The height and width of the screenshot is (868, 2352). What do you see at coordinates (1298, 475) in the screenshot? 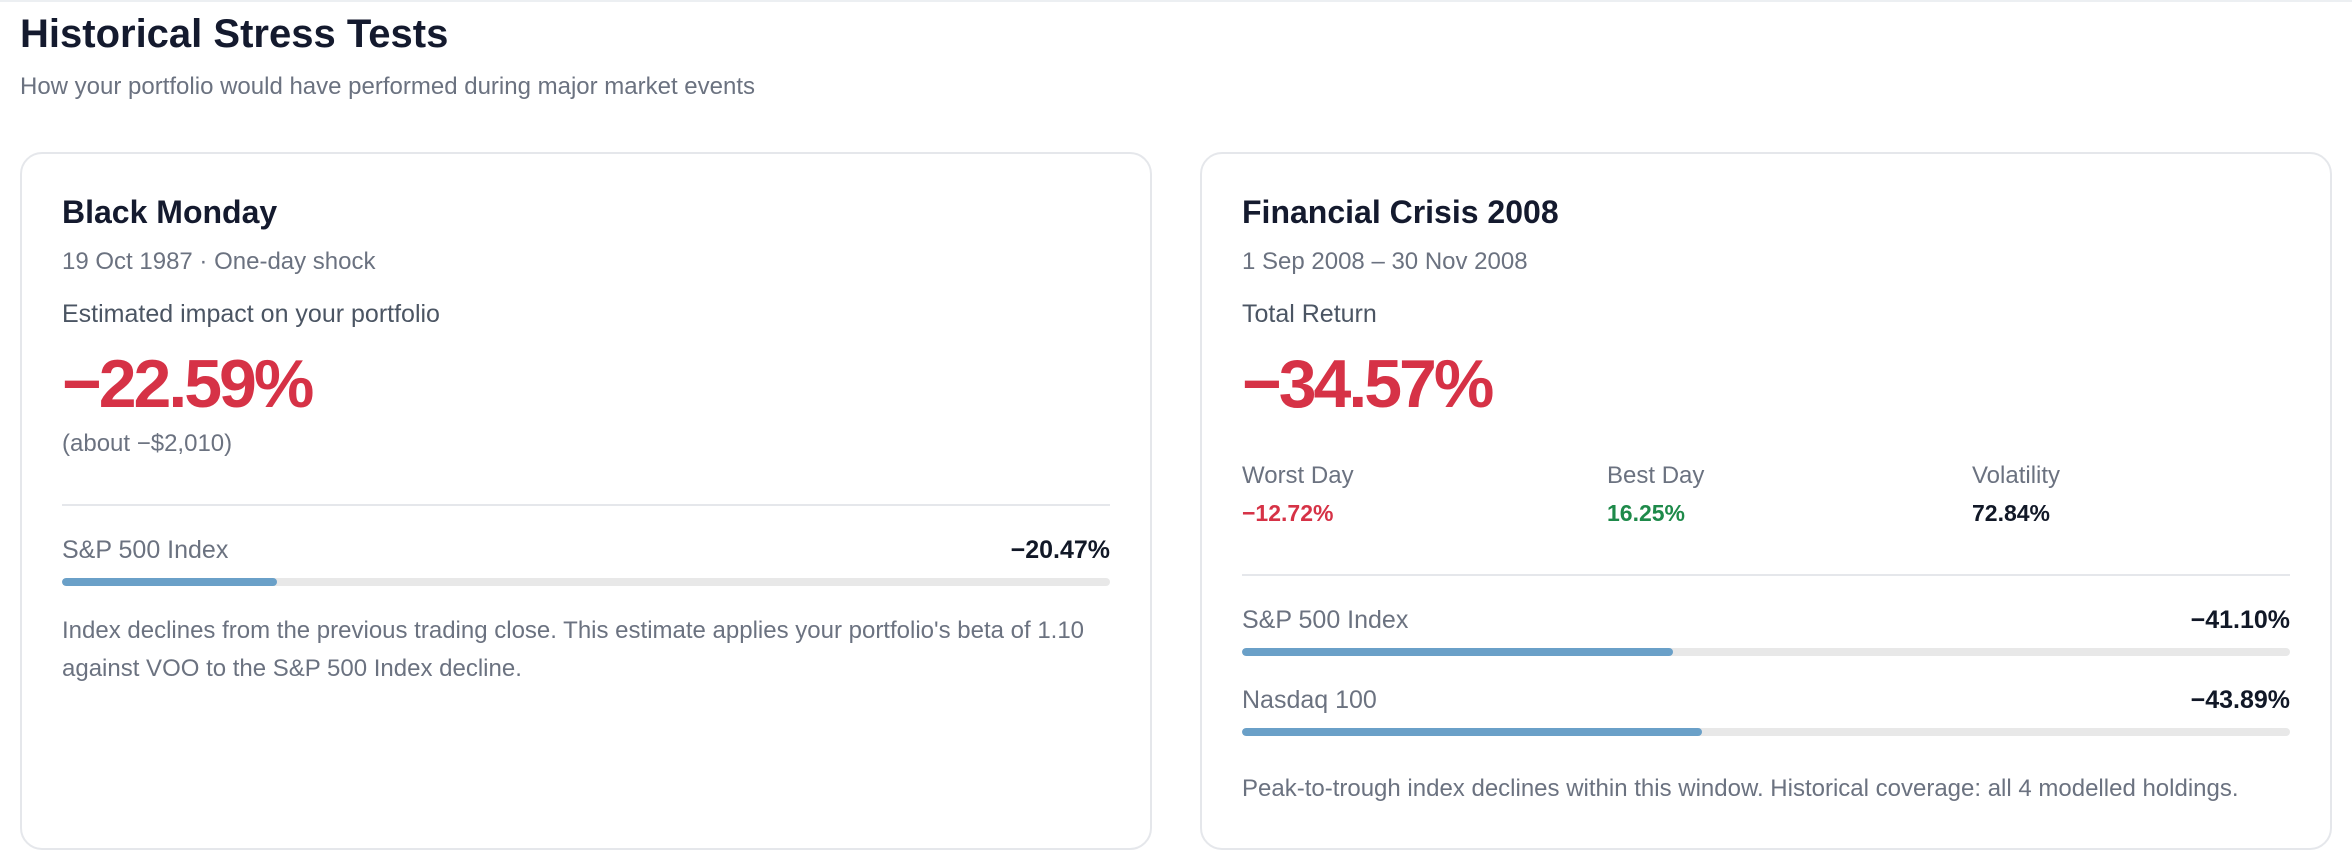
I see `stat-label: Worst Day` at bounding box center [1298, 475].